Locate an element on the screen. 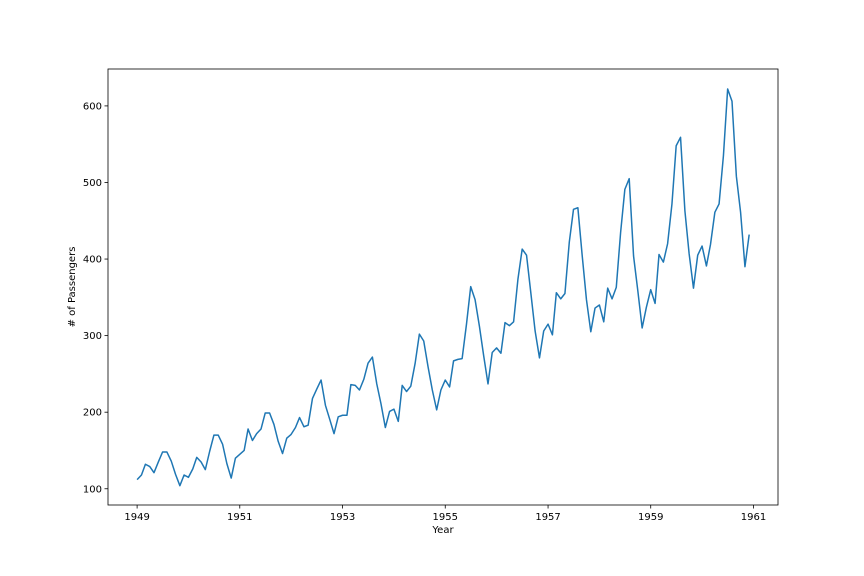 The width and height of the screenshot is (864, 576). y-axis-title: # of Passengers is located at coordinates (72, 287).